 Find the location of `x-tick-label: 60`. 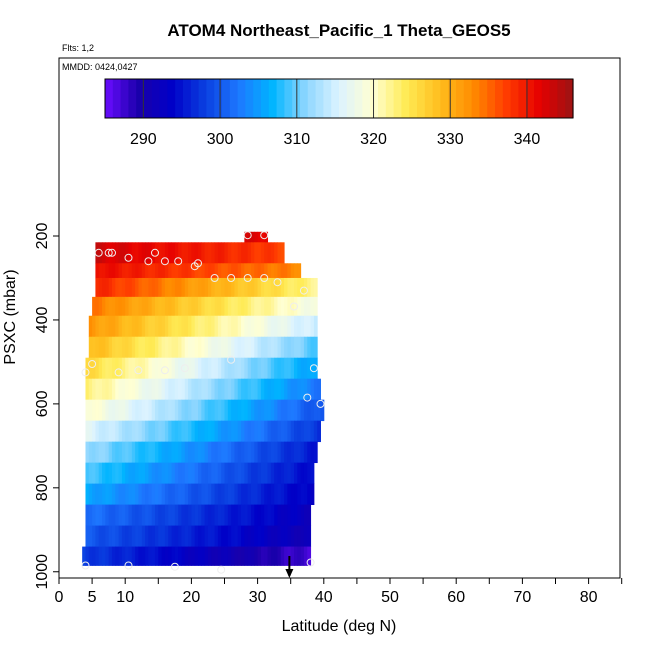

x-tick-label: 60 is located at coordinates (456, 597).